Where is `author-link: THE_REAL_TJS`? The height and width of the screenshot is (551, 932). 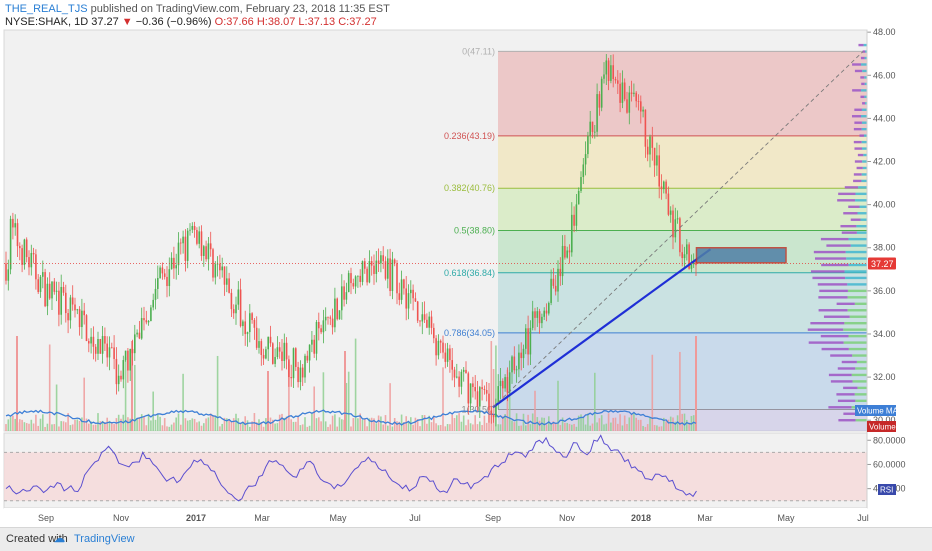 author-link: THE_REAL_TJS is located at coordinates (46, 9).